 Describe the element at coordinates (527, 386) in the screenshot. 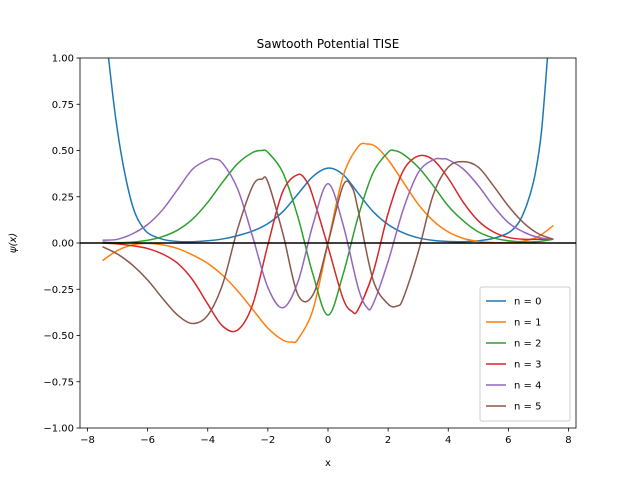

I see `legend-entry: n = 4` at that location.